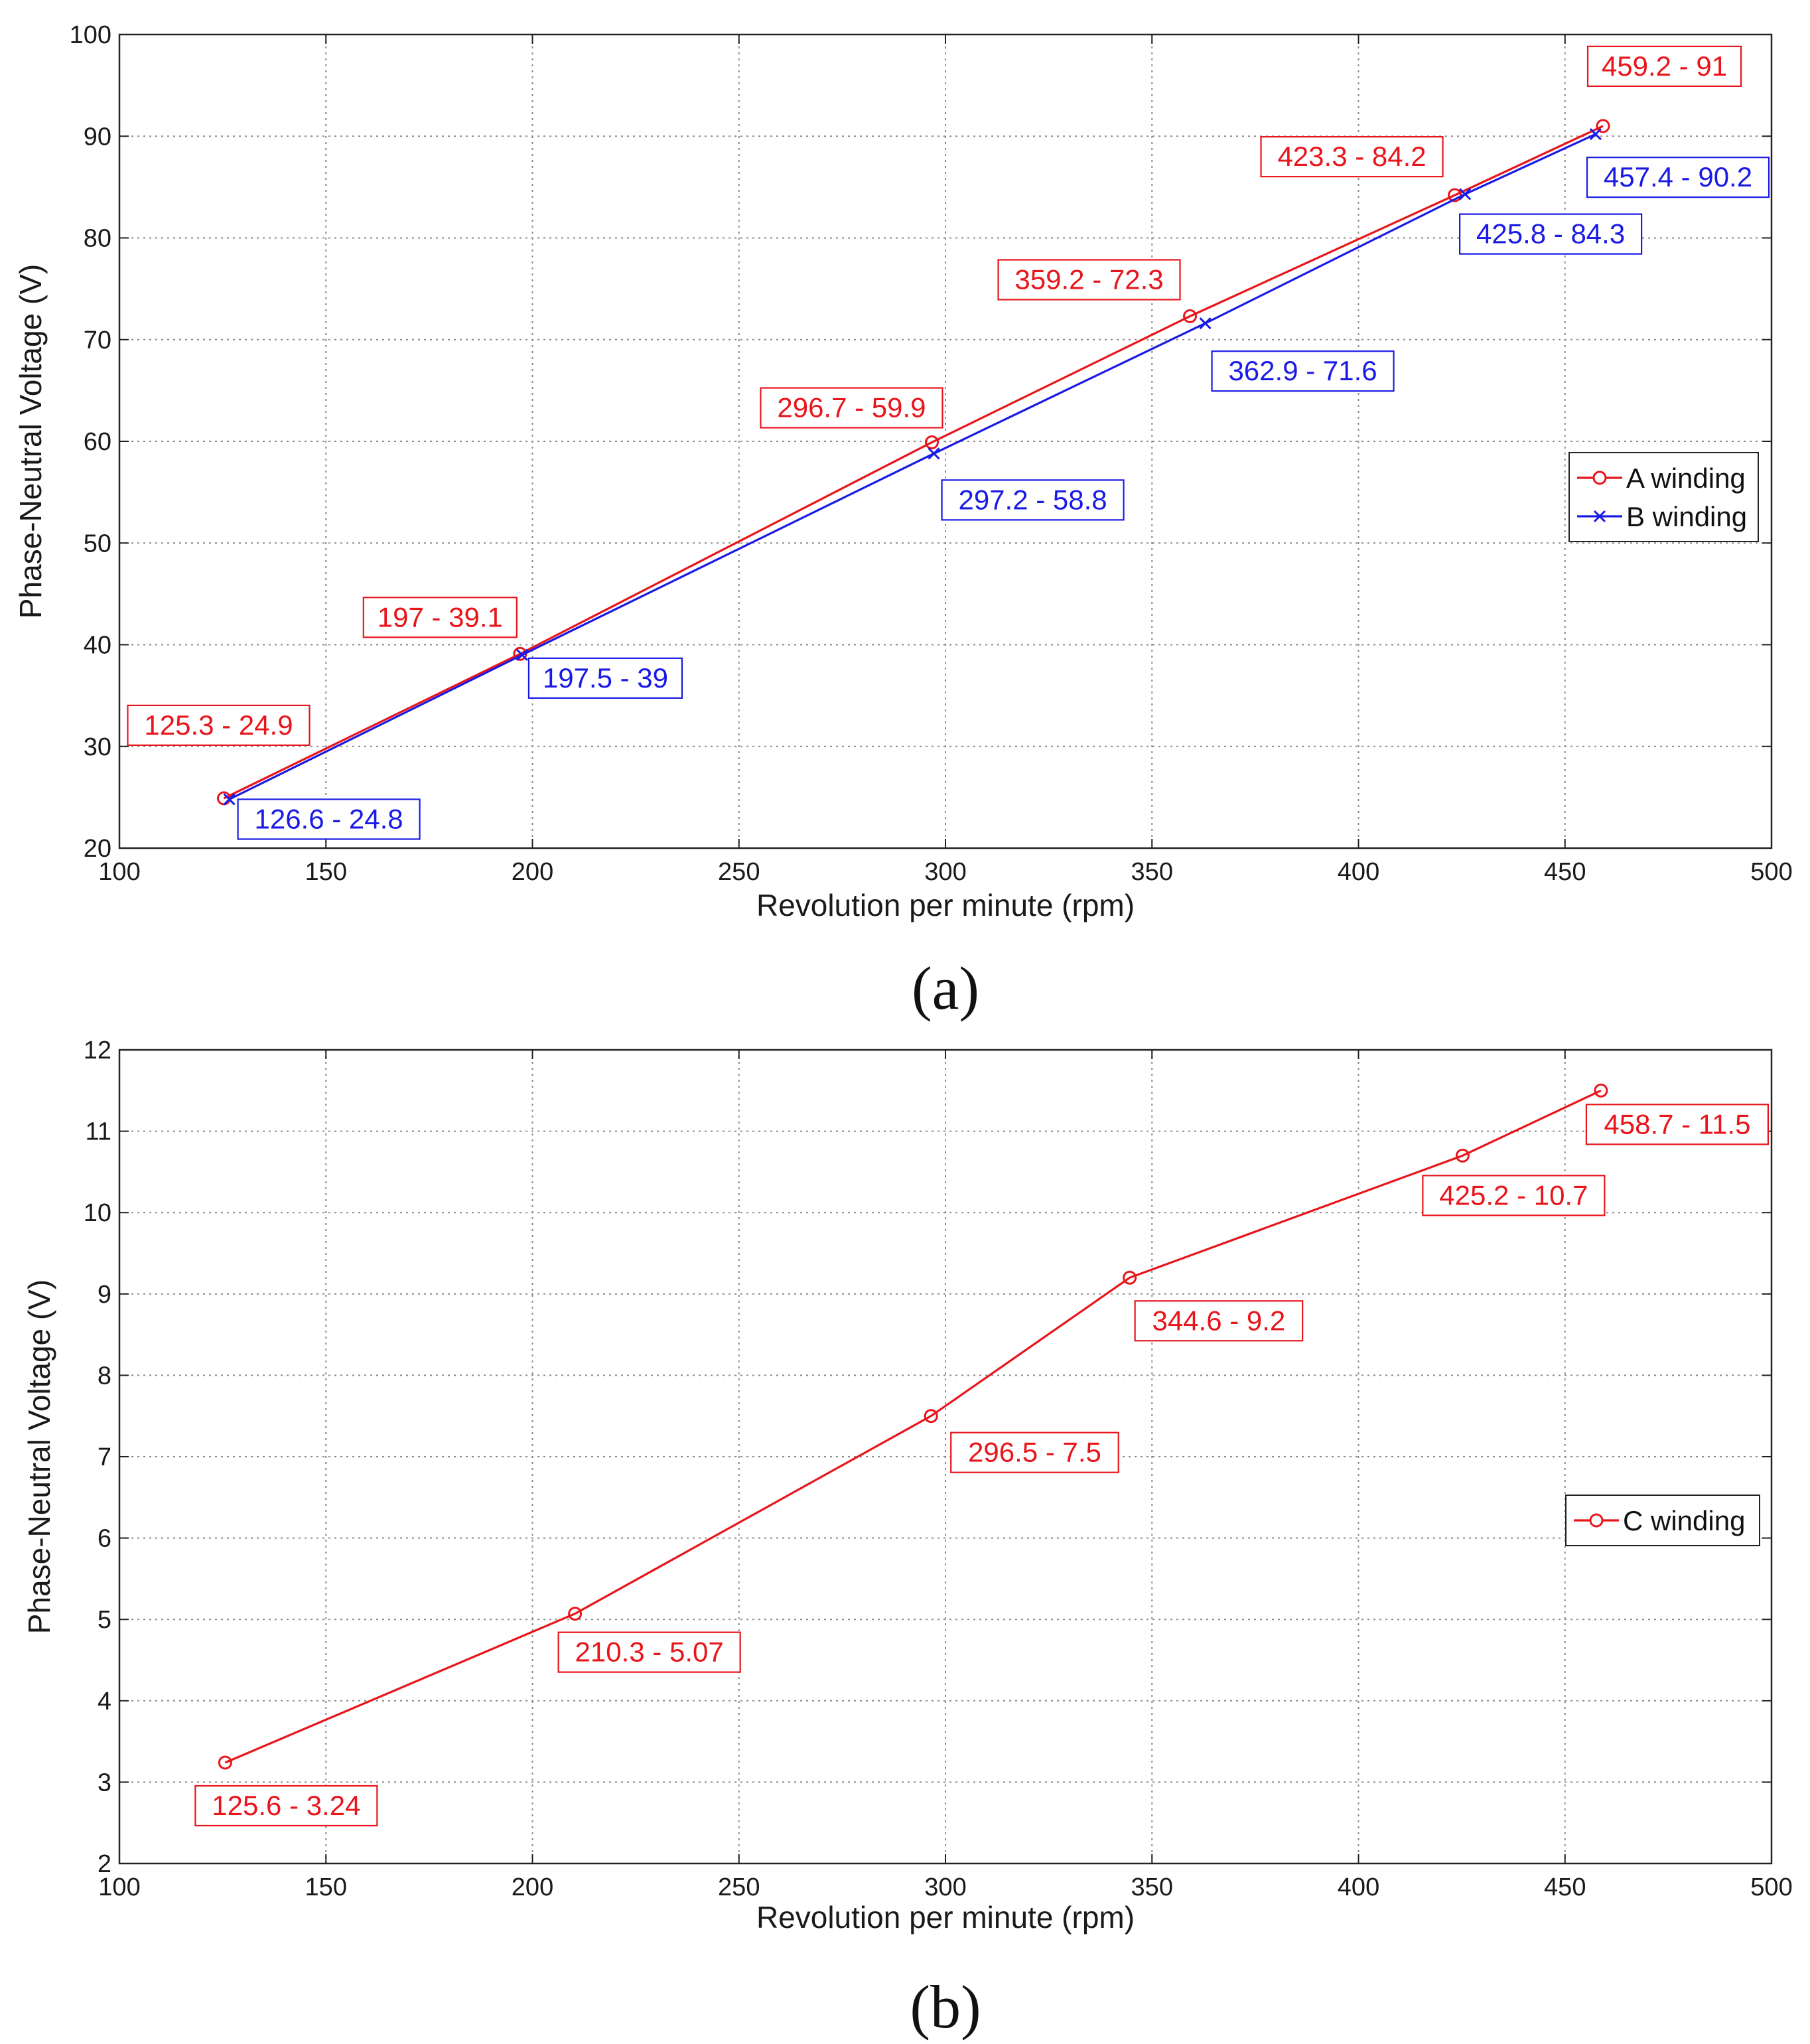 The width and height of the screenshot is (1810, 2044). I want to click on data-label: 296.5 - 7.5, so click(1034, 1452).